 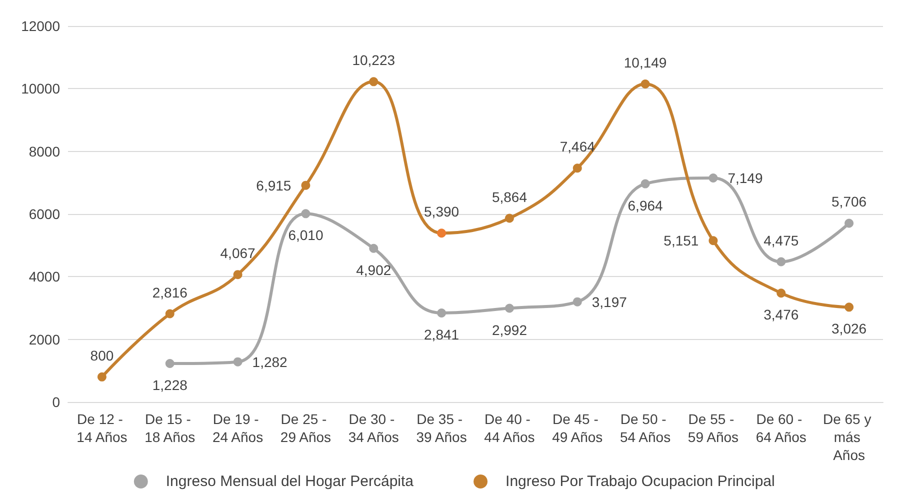 What do you see at coordinates (44, 339) in the screenshot?
I see `y-tick-label: 2000` at bounding box center [44, 339].